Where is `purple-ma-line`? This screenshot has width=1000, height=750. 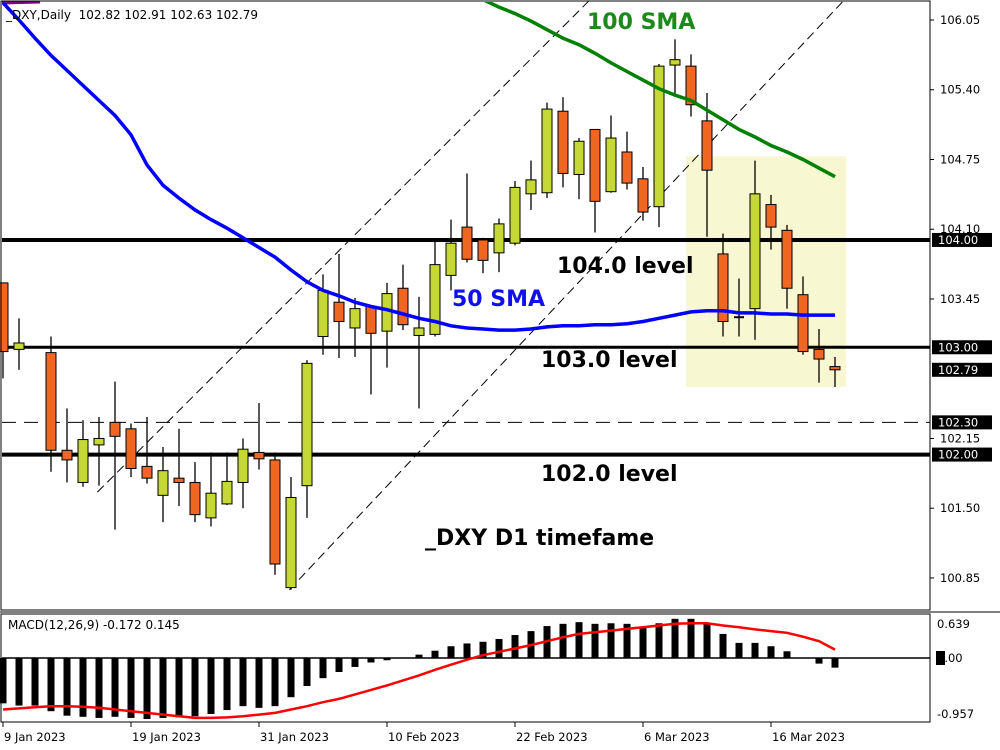 purple-ma-line is located at coordinates (21, 2).